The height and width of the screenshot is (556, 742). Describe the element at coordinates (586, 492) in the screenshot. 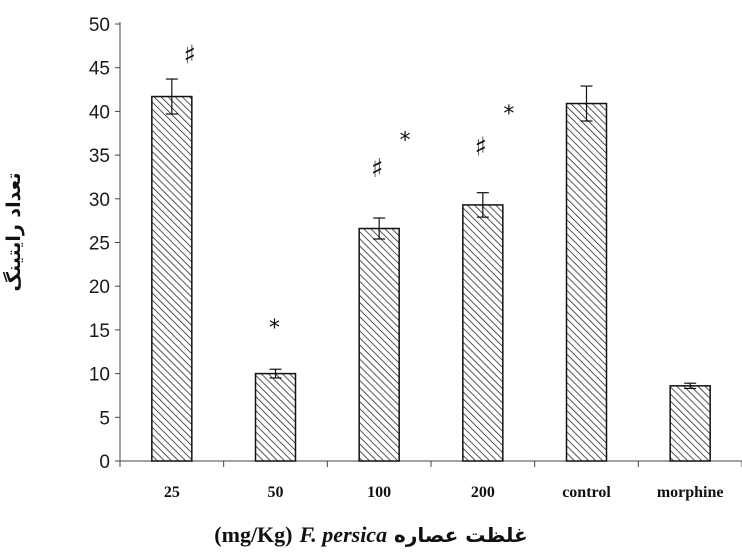

I see `x-tick-label: control` at that location.